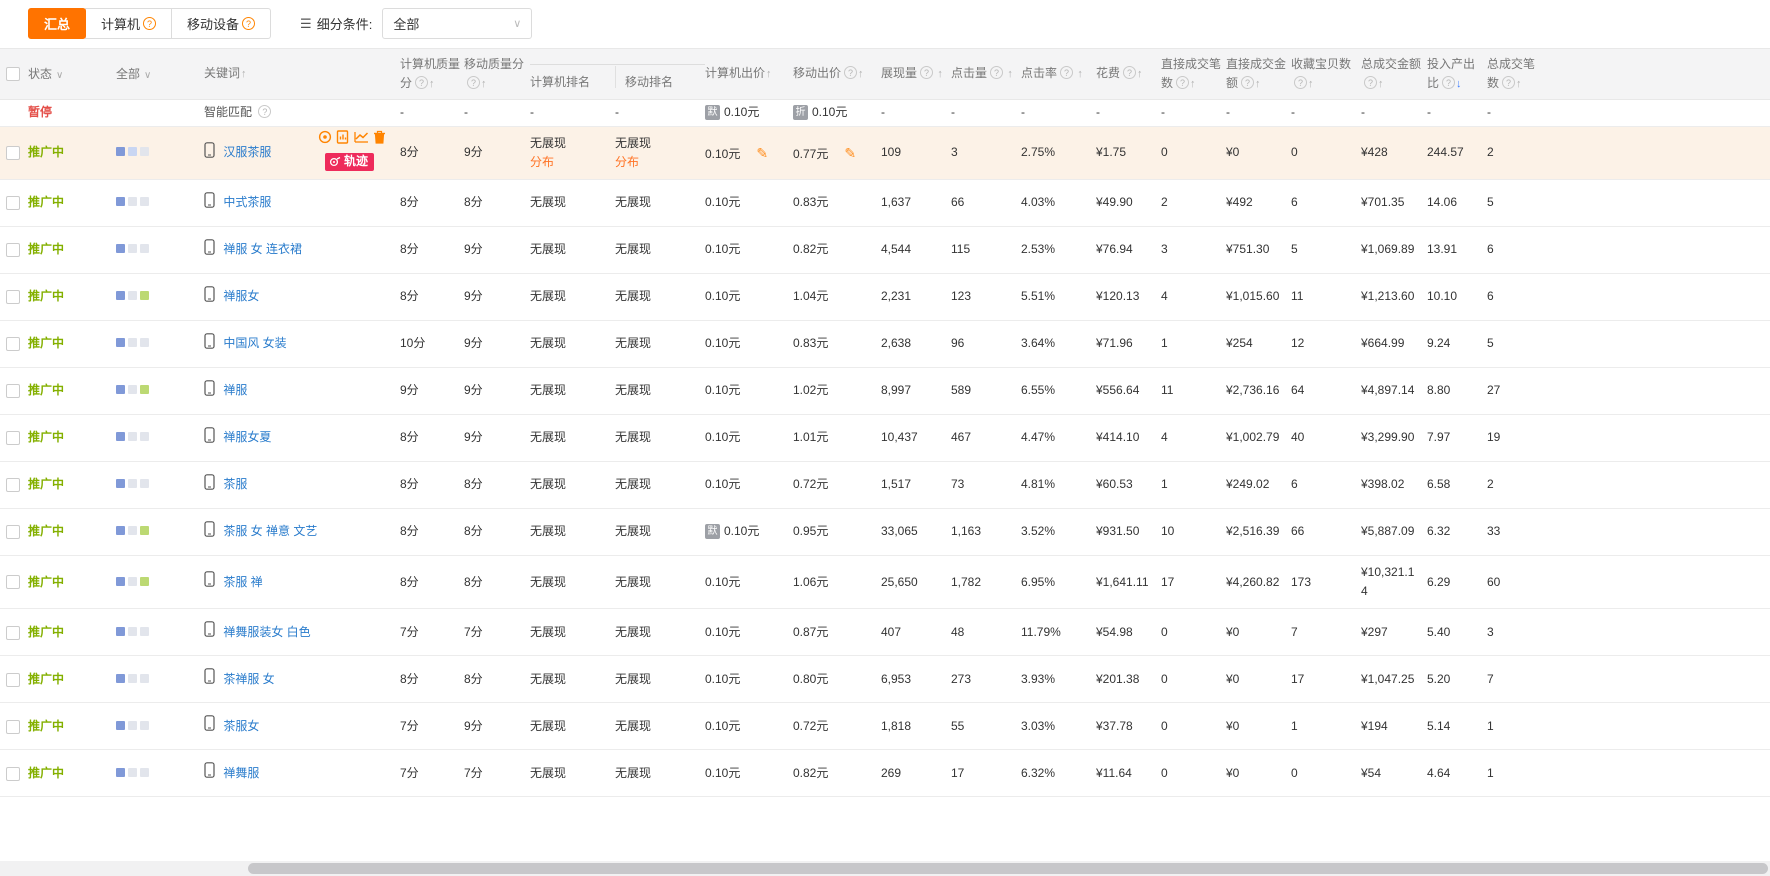  I want to click on mobile-bid-value: 0.95元, so click(811, 531).